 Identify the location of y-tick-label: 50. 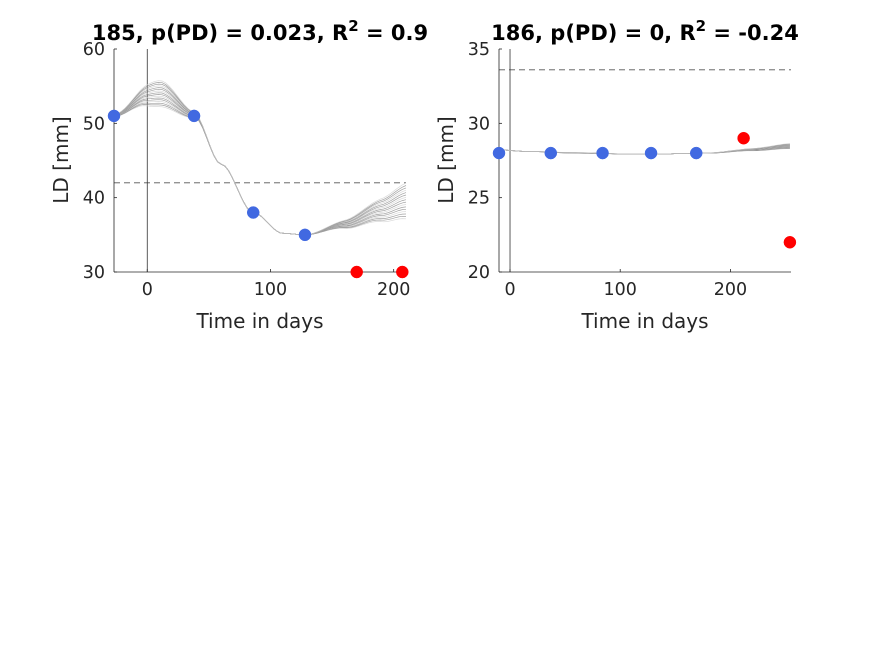
(94, 124).